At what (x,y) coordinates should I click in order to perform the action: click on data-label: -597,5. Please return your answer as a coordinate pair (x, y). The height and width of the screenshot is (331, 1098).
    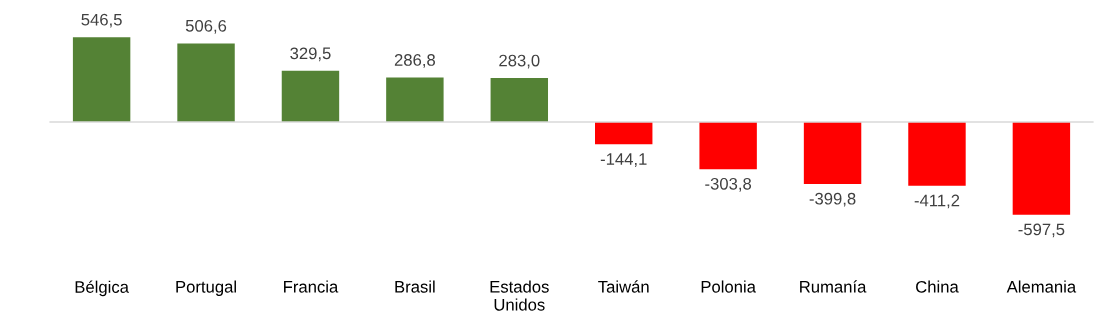
    Looking at the image, I should click on (1041, 230).